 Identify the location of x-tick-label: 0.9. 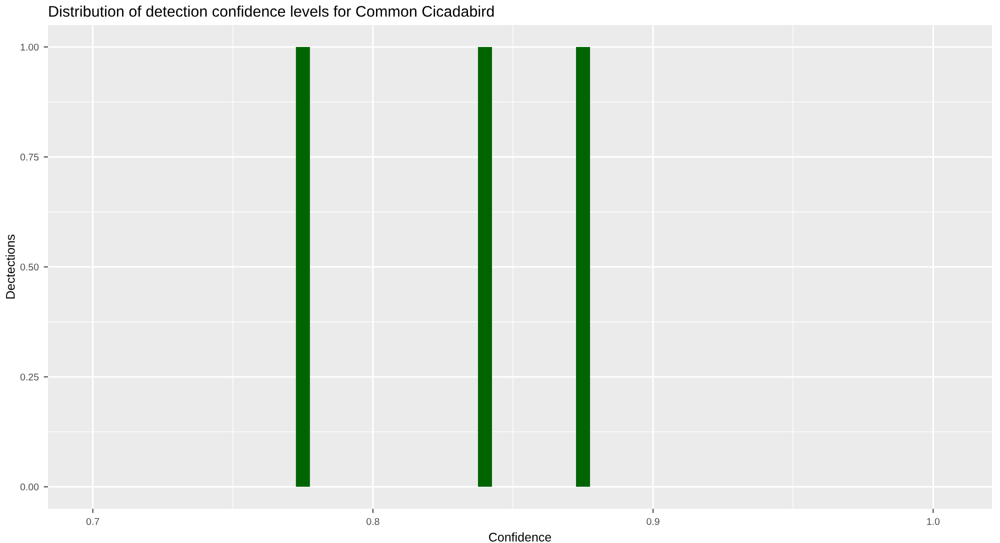
(653, 521).